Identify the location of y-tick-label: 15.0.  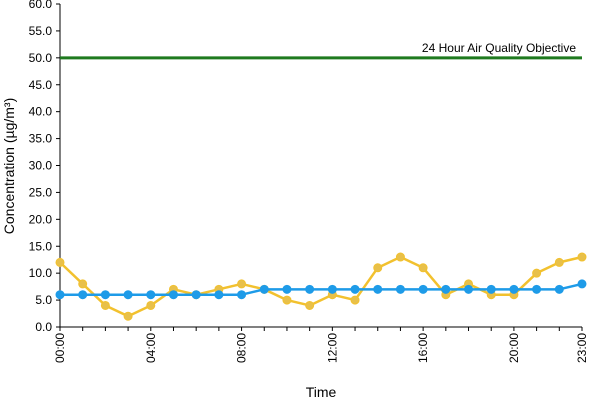
(41, 246).